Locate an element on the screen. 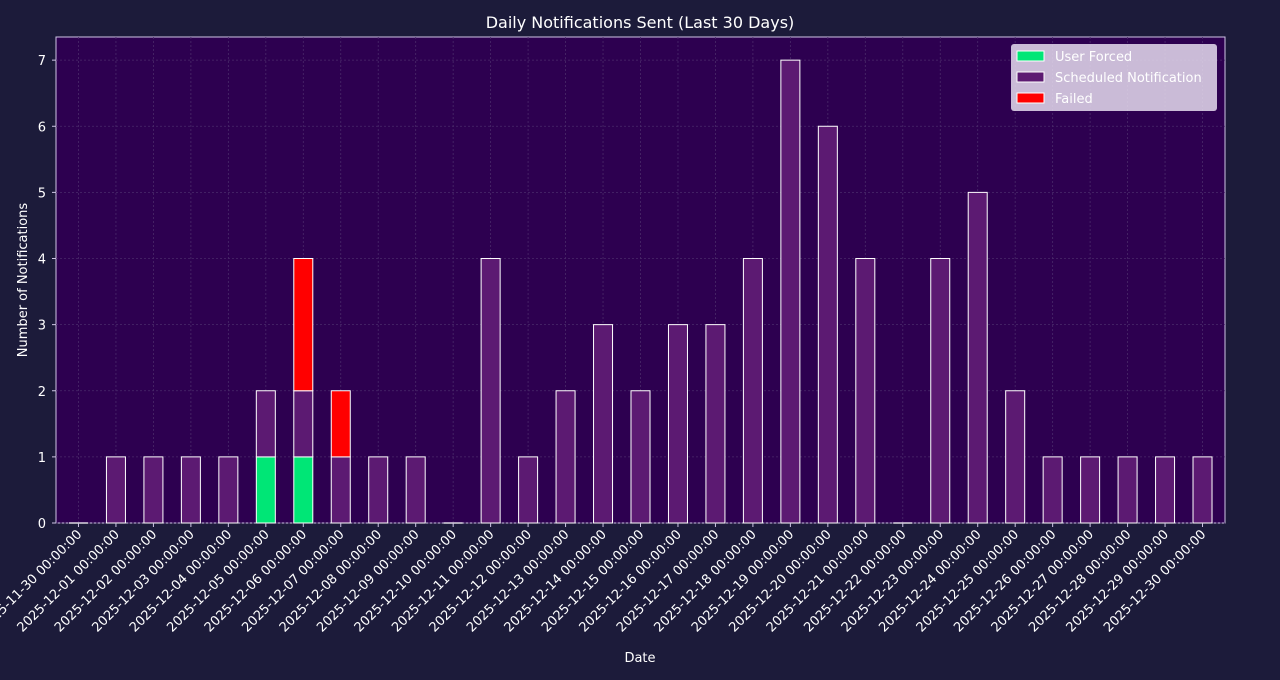 The height and width of the screenshot is (680, 1280). legend-label: User Forced is located at coordinates (1093, 57).